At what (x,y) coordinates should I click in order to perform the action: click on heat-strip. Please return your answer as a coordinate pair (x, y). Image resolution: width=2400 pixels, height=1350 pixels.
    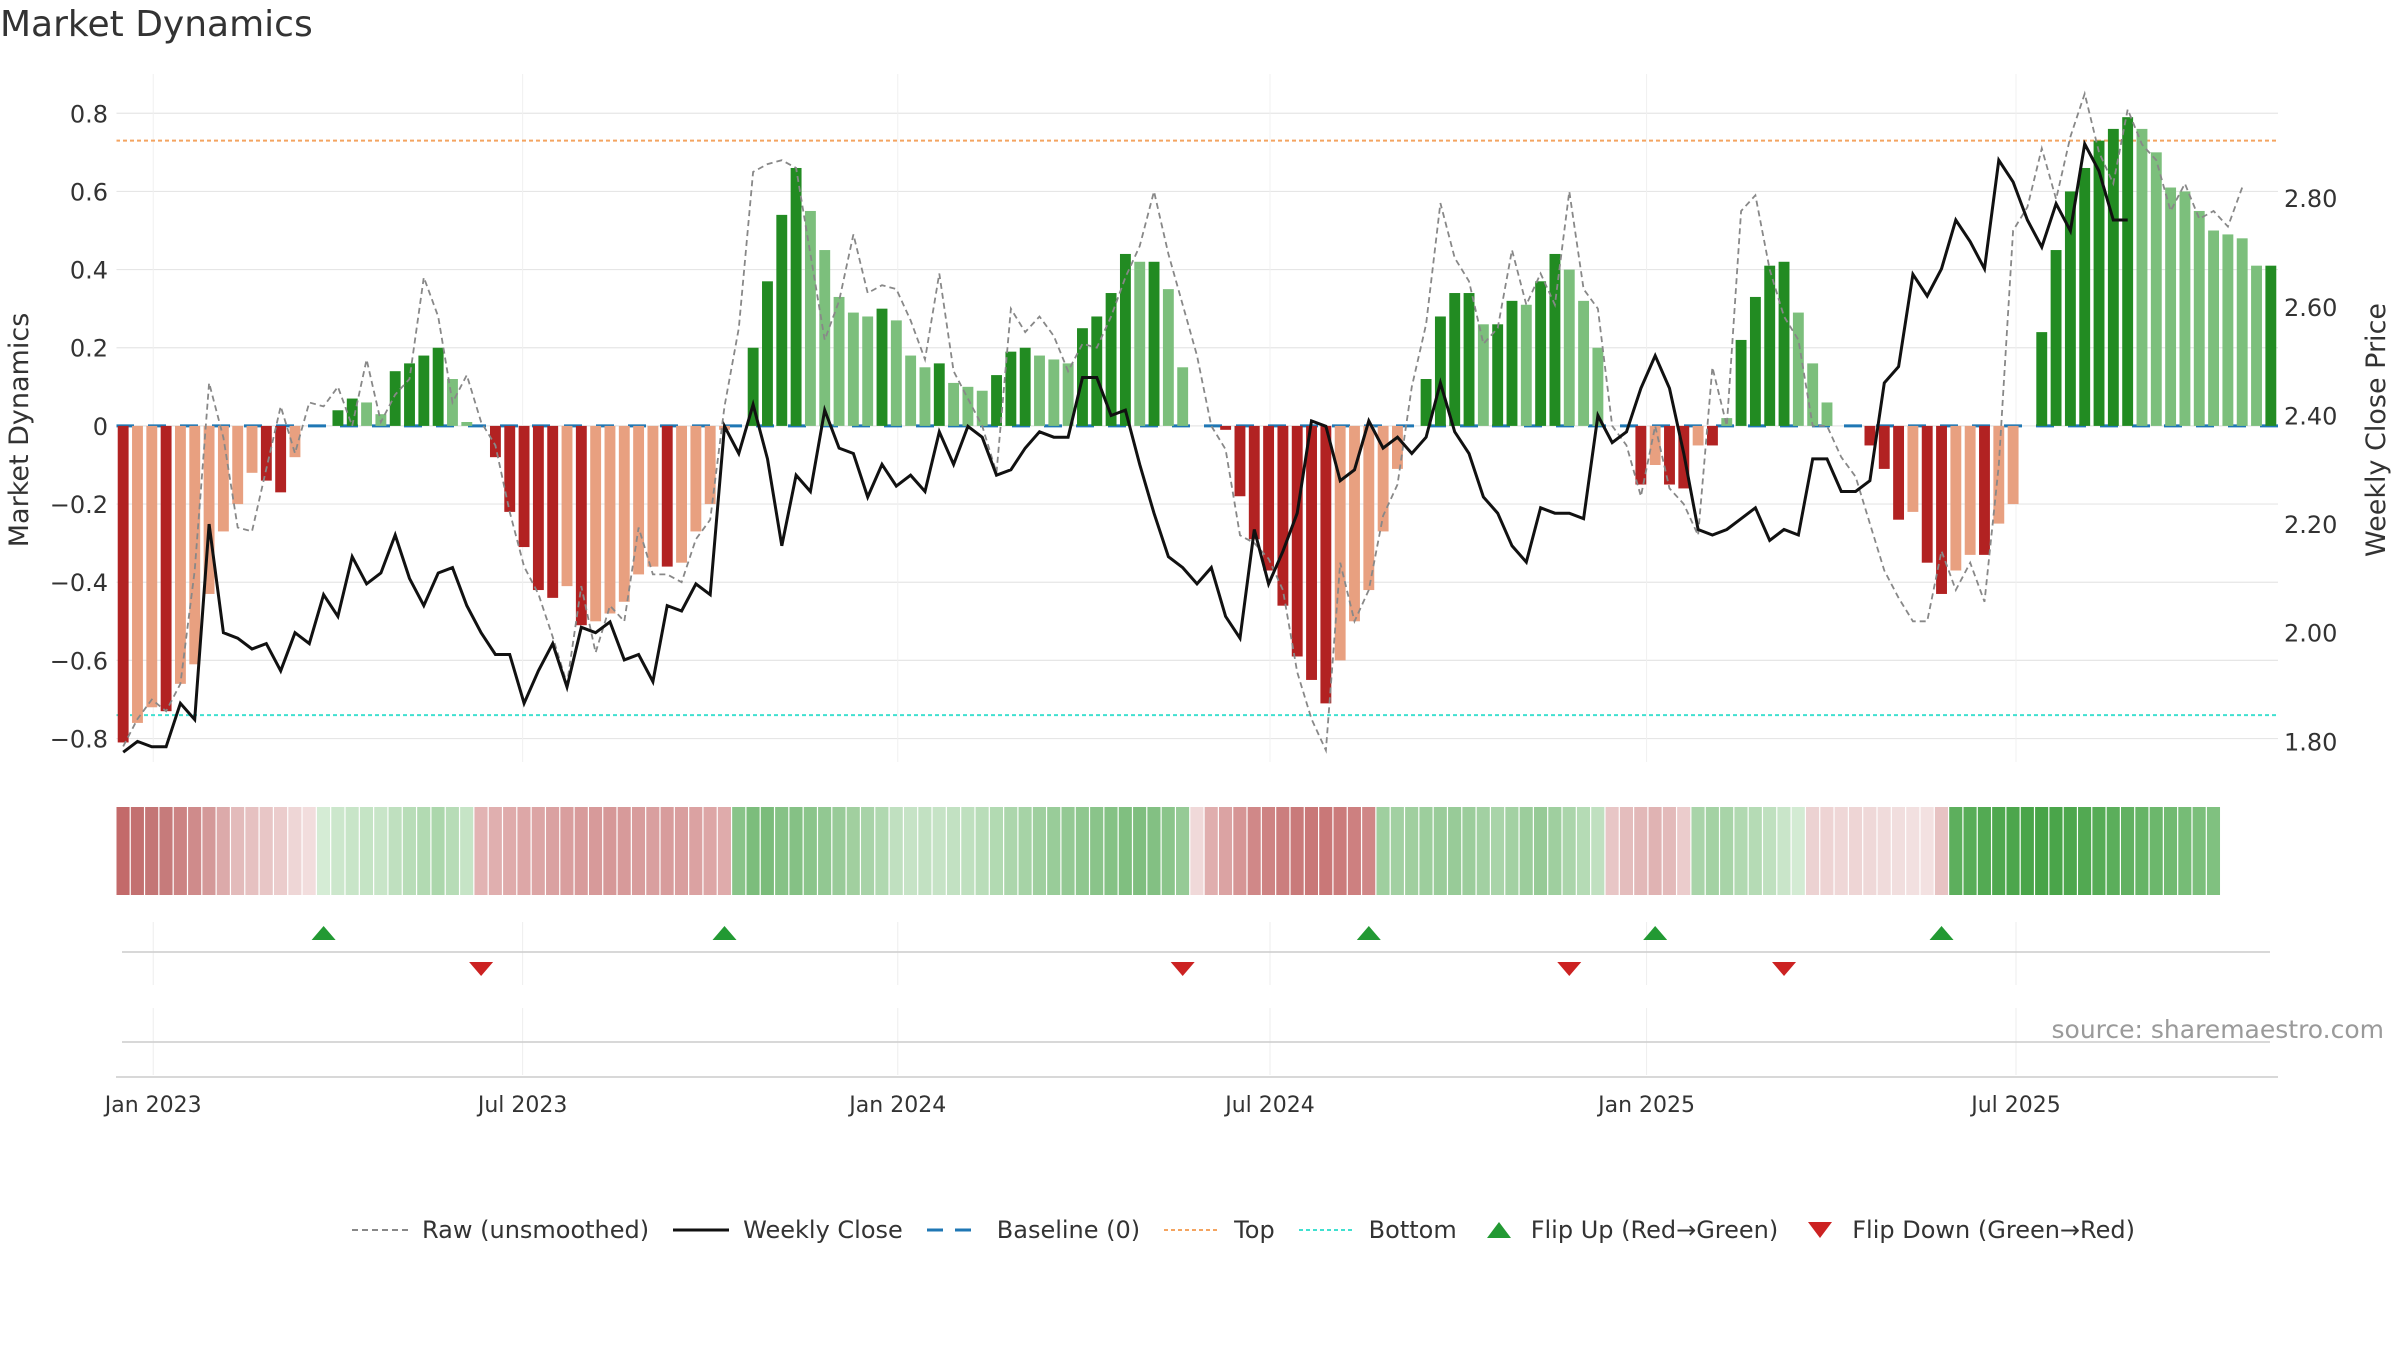
    Looking at the image, I should click on (1168, 851).